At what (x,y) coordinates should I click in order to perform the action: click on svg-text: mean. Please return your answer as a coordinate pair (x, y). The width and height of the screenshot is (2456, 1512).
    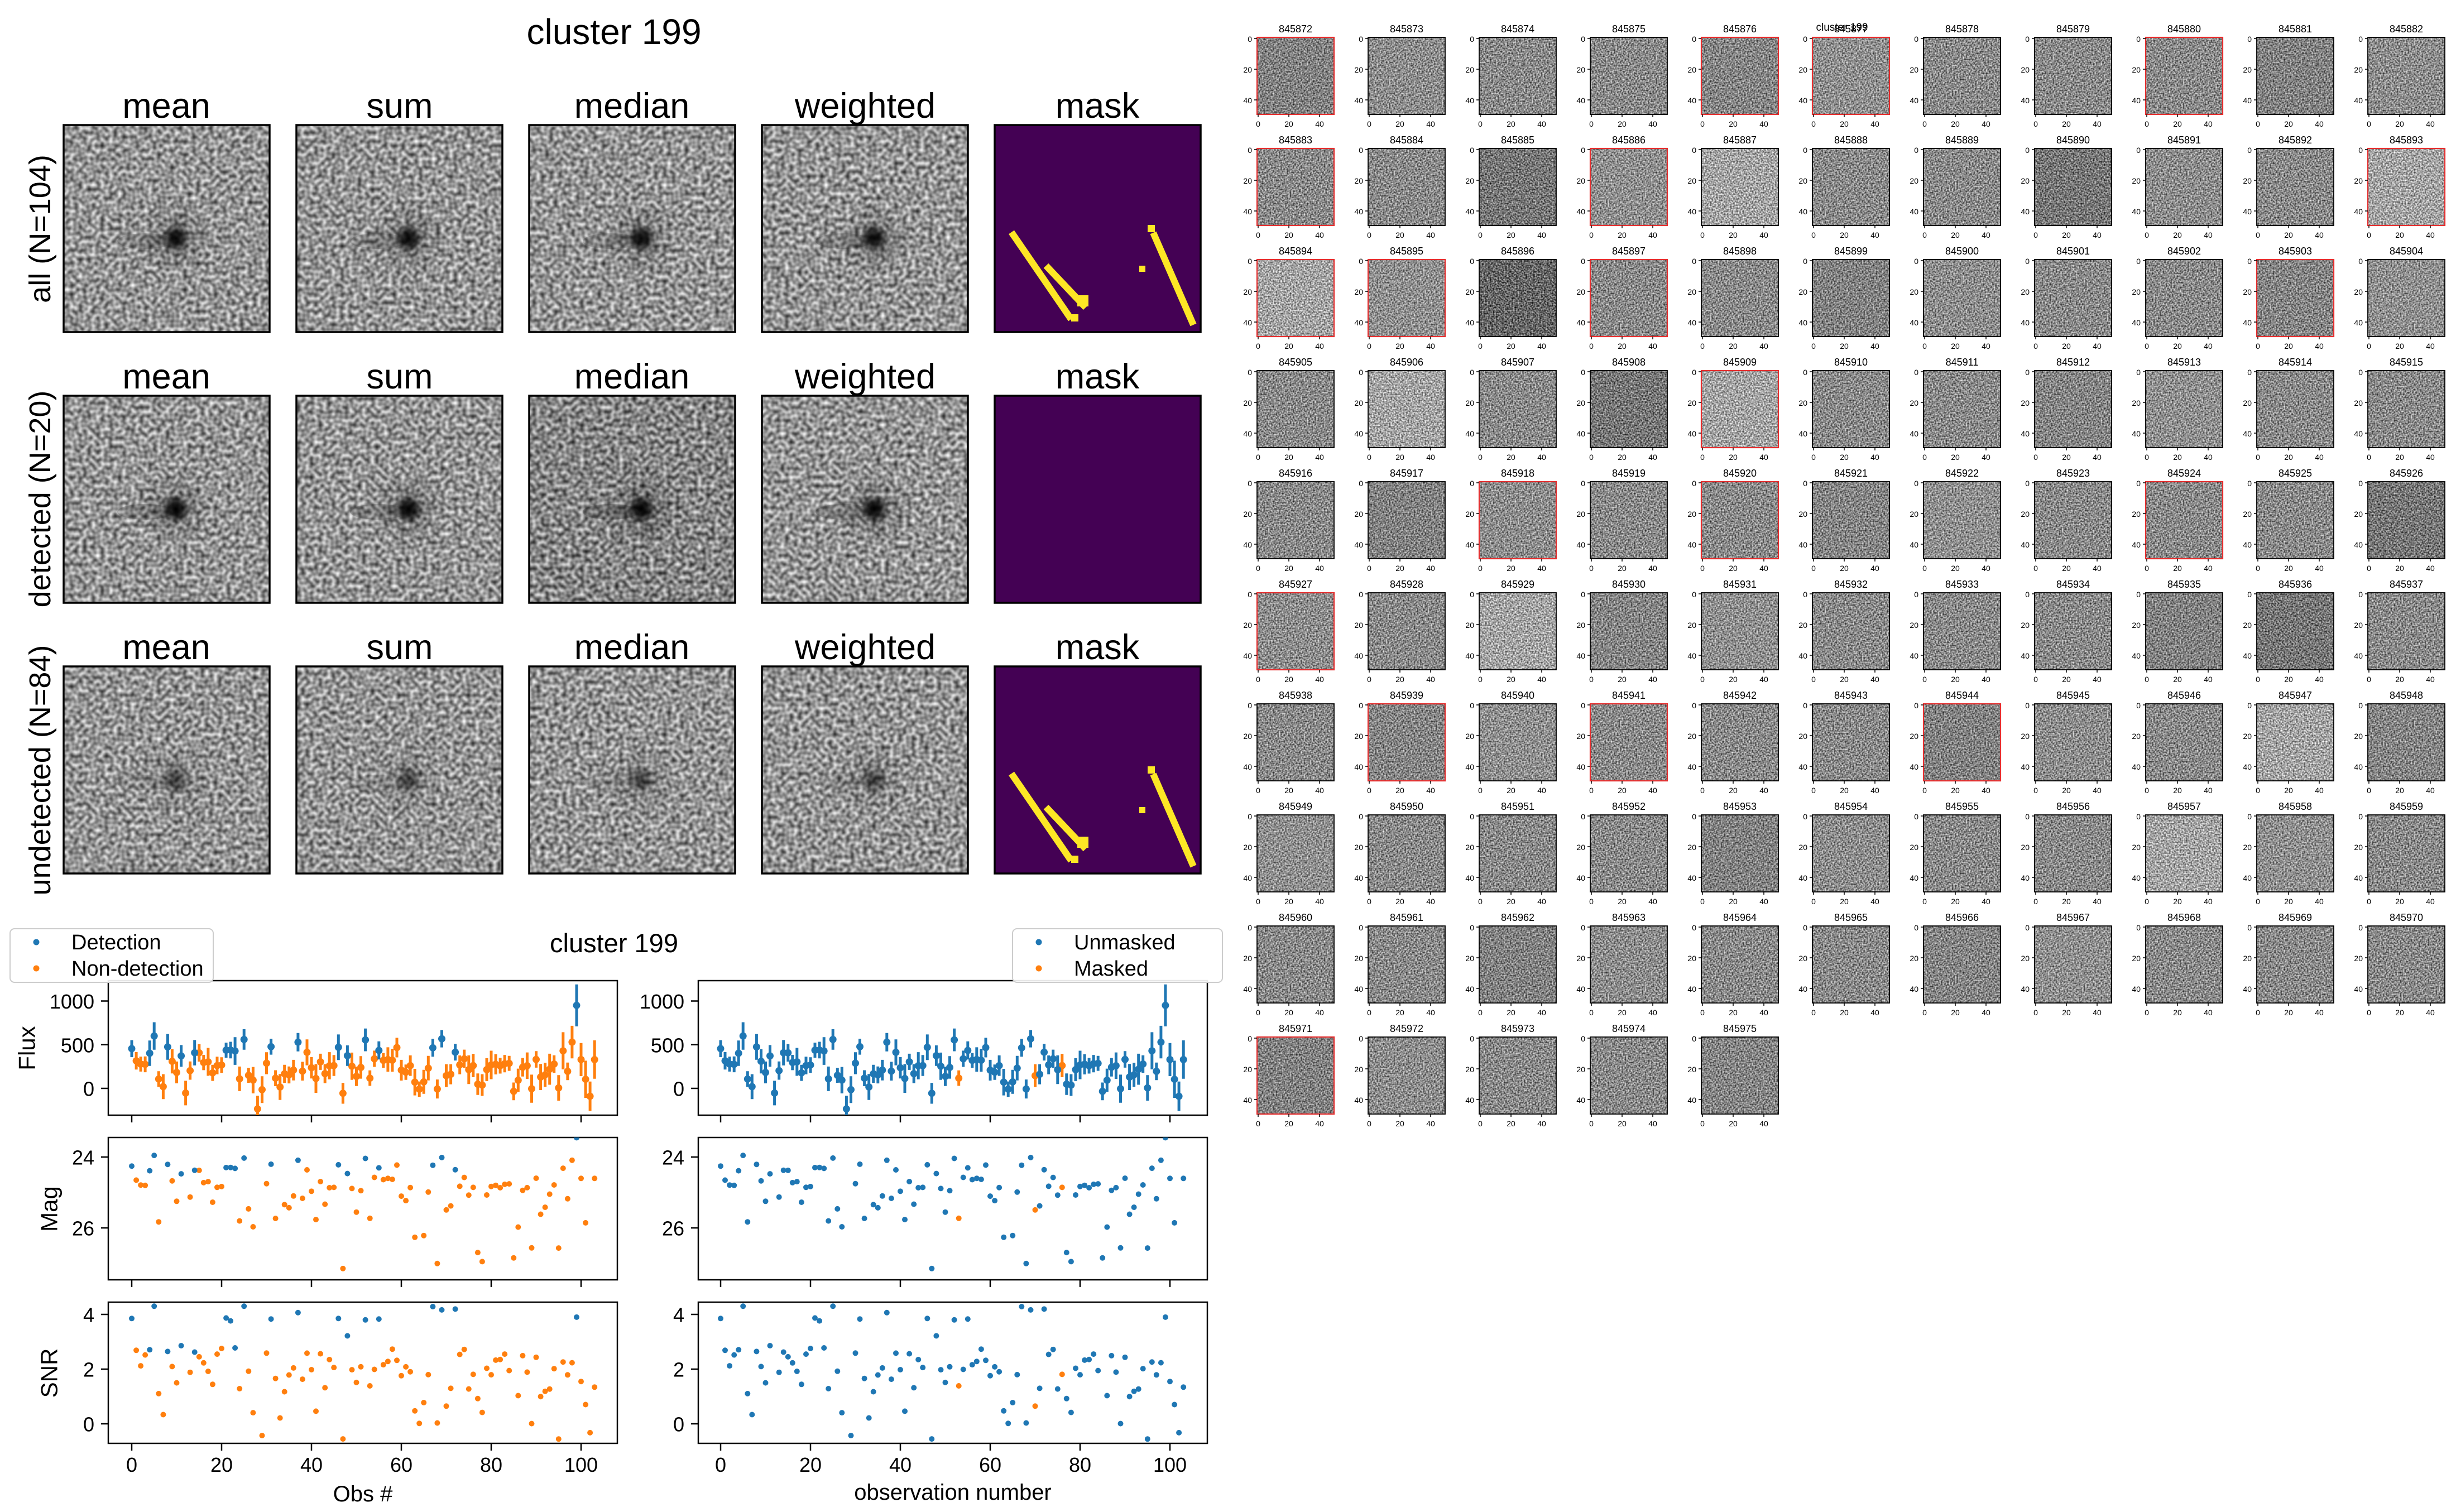
    Looking at the image, I should click on (166, 106).